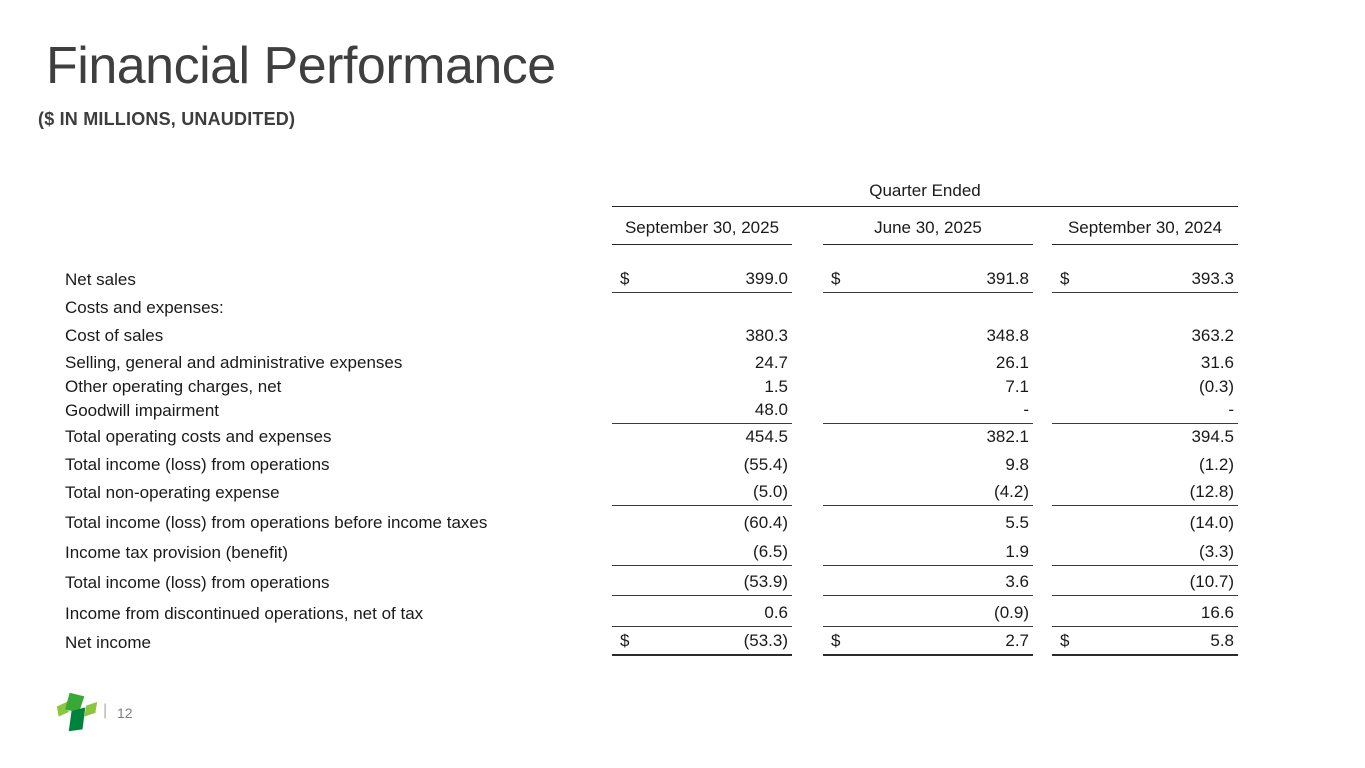 The height and width of the screenshot is (768, 1365). Describe the element at coordinates (776, 612) in the screenshot. I see `cell-value: 0.6` at that location.